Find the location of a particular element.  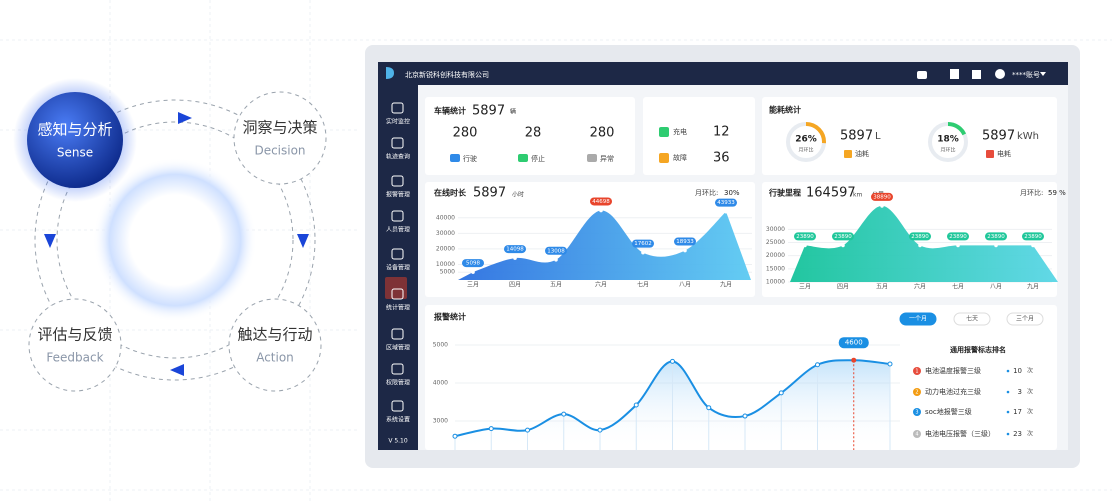

version: V 5.10 is located at coordinates (398, 441).